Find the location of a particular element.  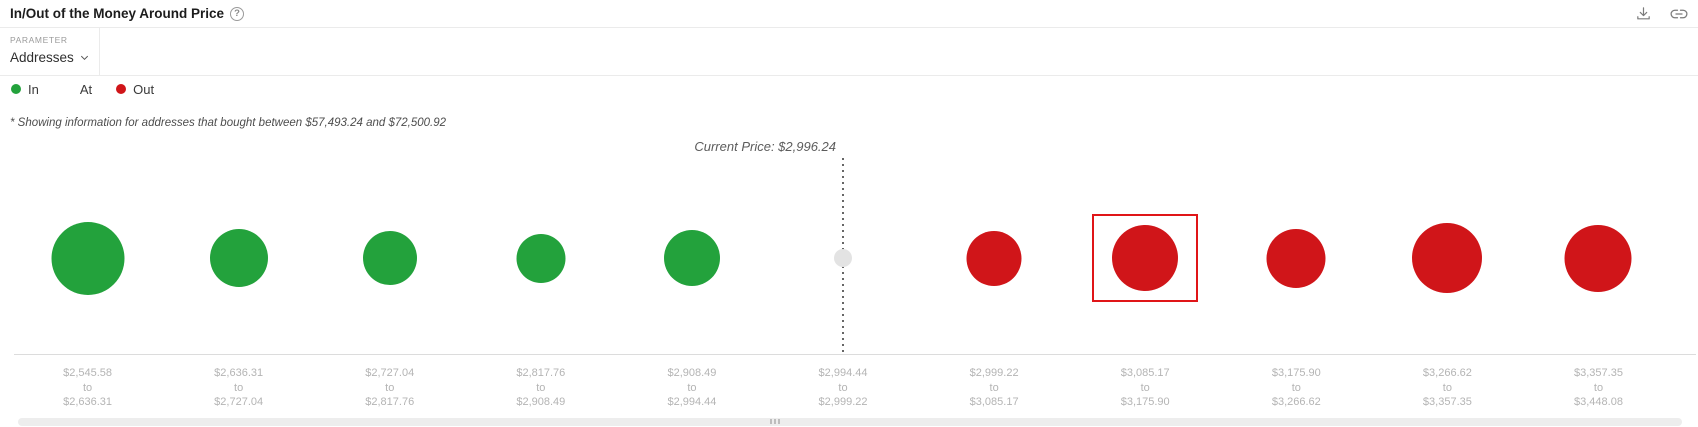

download-icon is located at coordinates (1643, 14).